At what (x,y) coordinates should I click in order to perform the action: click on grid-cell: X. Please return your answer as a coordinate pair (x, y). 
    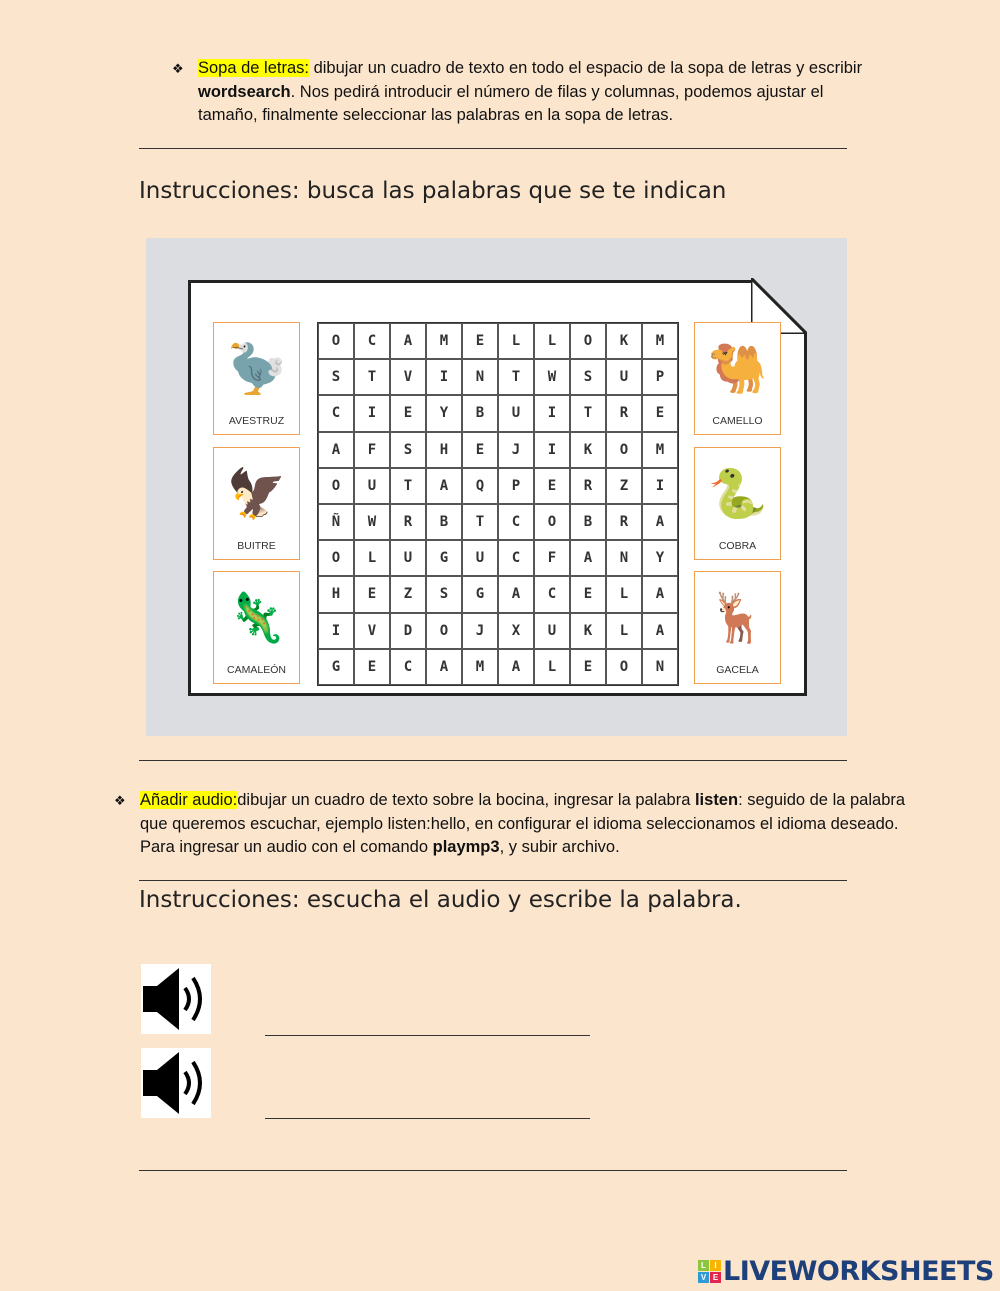
    Looking at the image, I should click on (516, 630).